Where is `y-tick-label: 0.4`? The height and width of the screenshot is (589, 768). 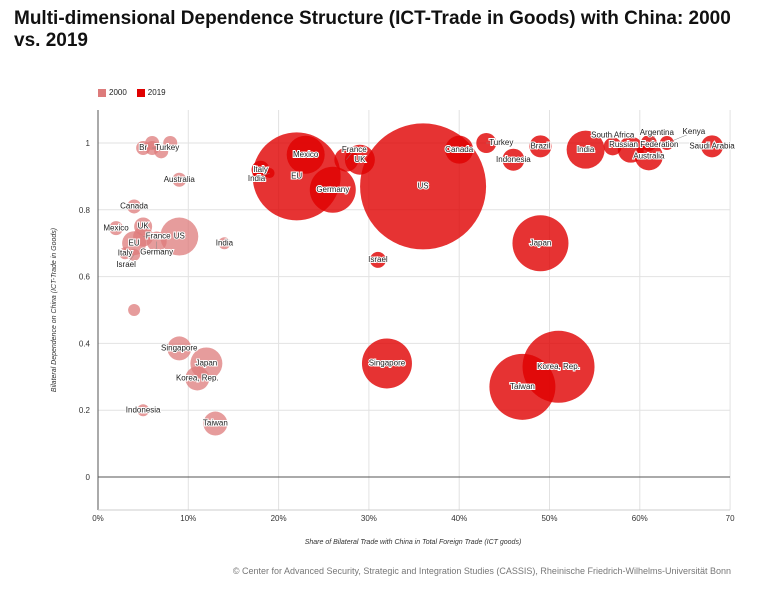
y-tick-label: 0.4 is located at coordinates (85, 343).